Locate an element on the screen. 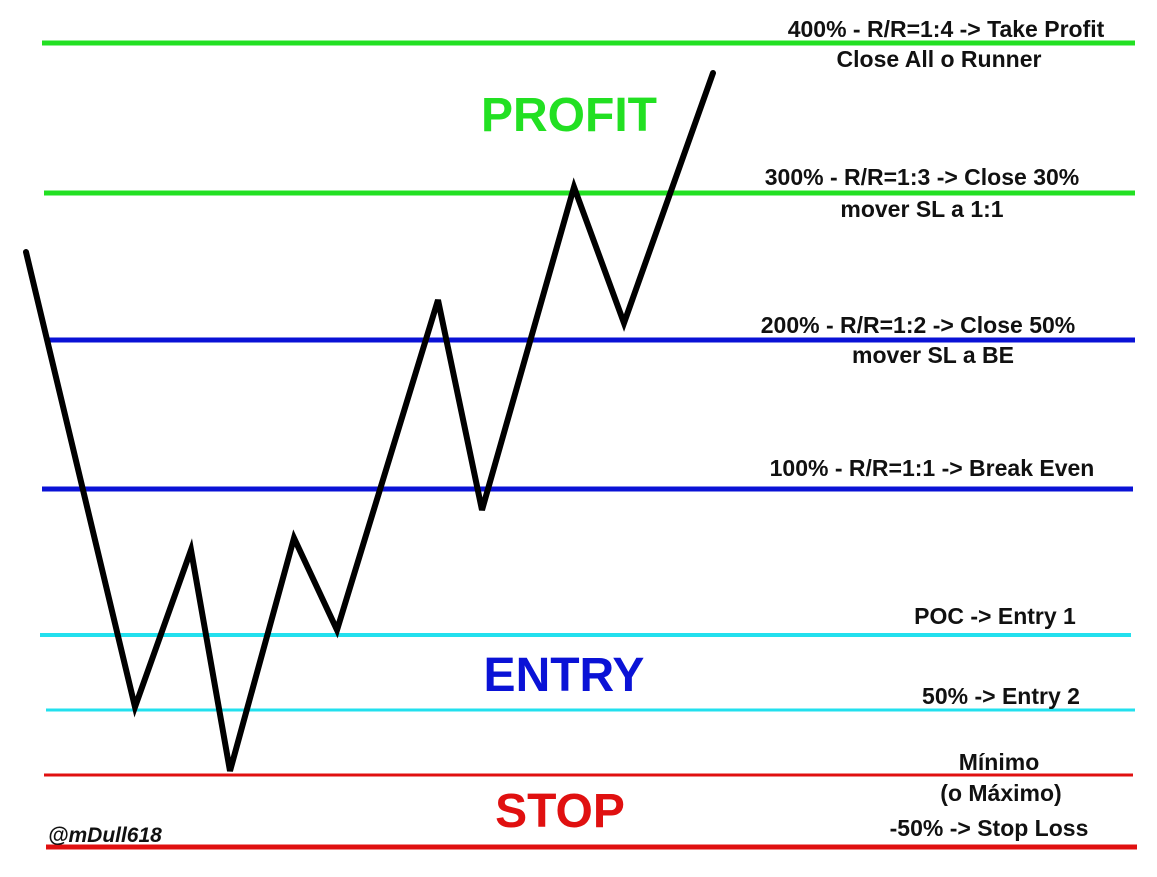 The width and height of the screenshot is (1157, 877). author-credit: @mDull618 is located at coordinates (105, 835).